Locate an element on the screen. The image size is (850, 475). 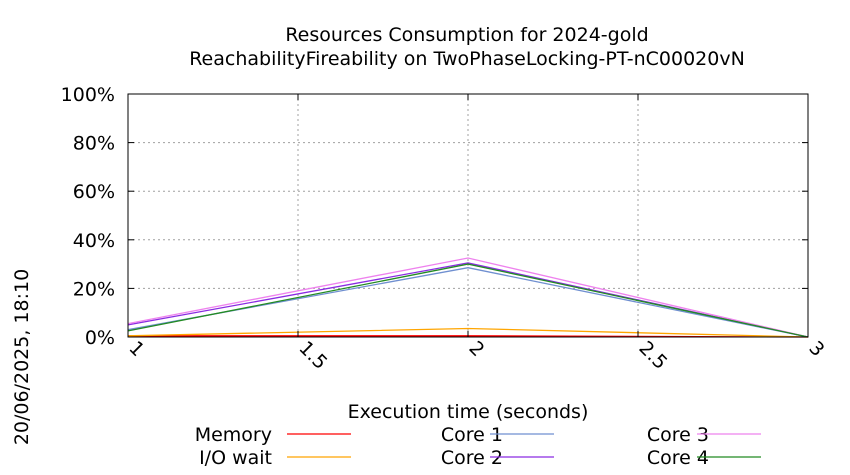
y-tick-label: 100% is located at coordinates (88, 95).